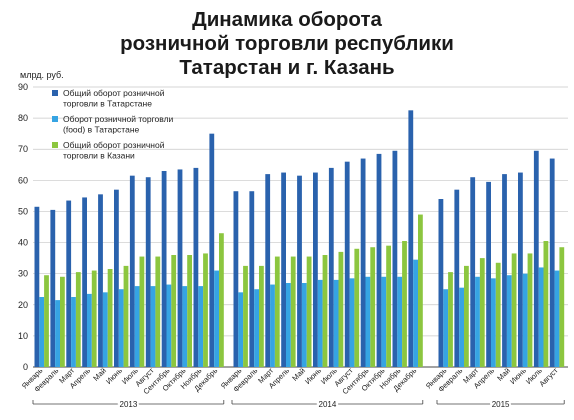  What do you see at coordinates (114, 150) in the screenshot?
I see `legend-label-total-kazan: Общий оборот розничной торговли в Казани` at bounding box center [114, 150].